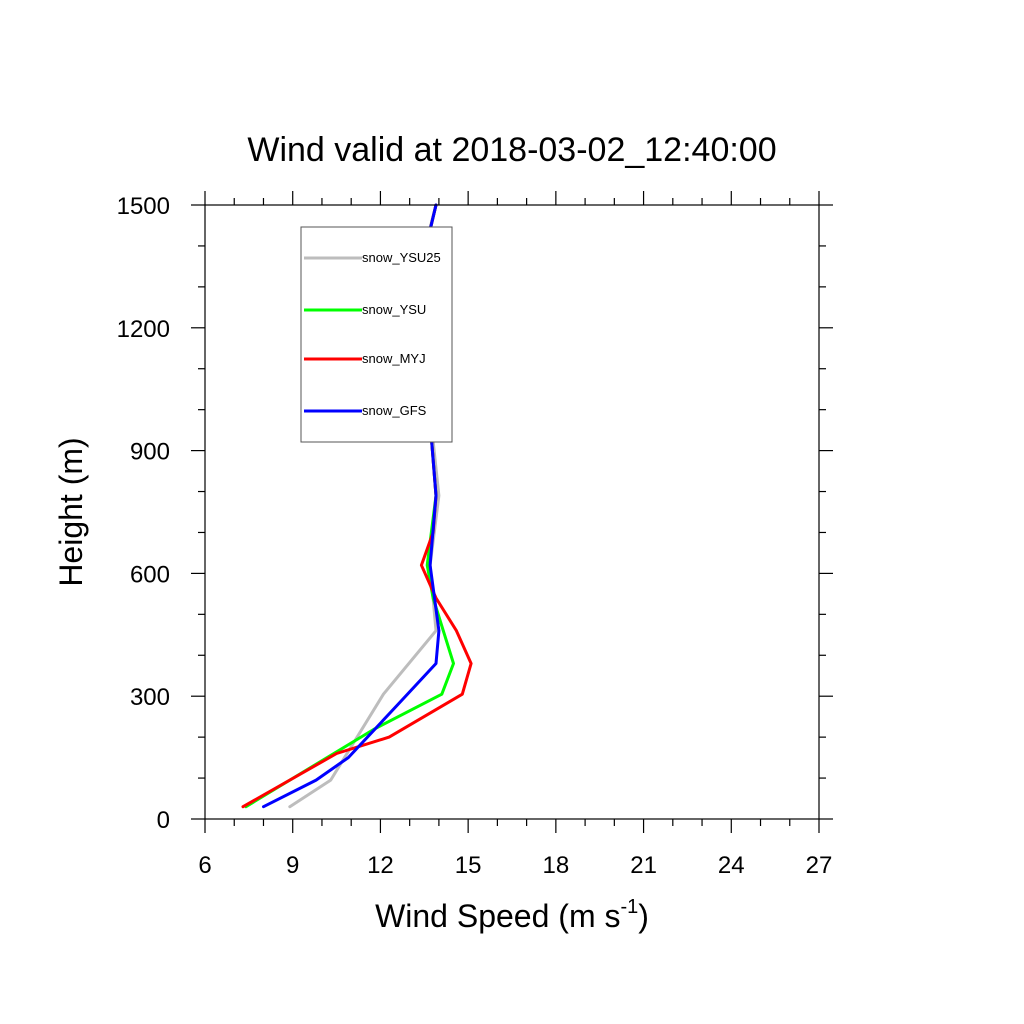 Image resolution: width=1024 pixels, height=1024 pixels. Describe the element at coordinates (401, 257) in the screenshot. I see `legend-label: snow_YSU25` at that location.